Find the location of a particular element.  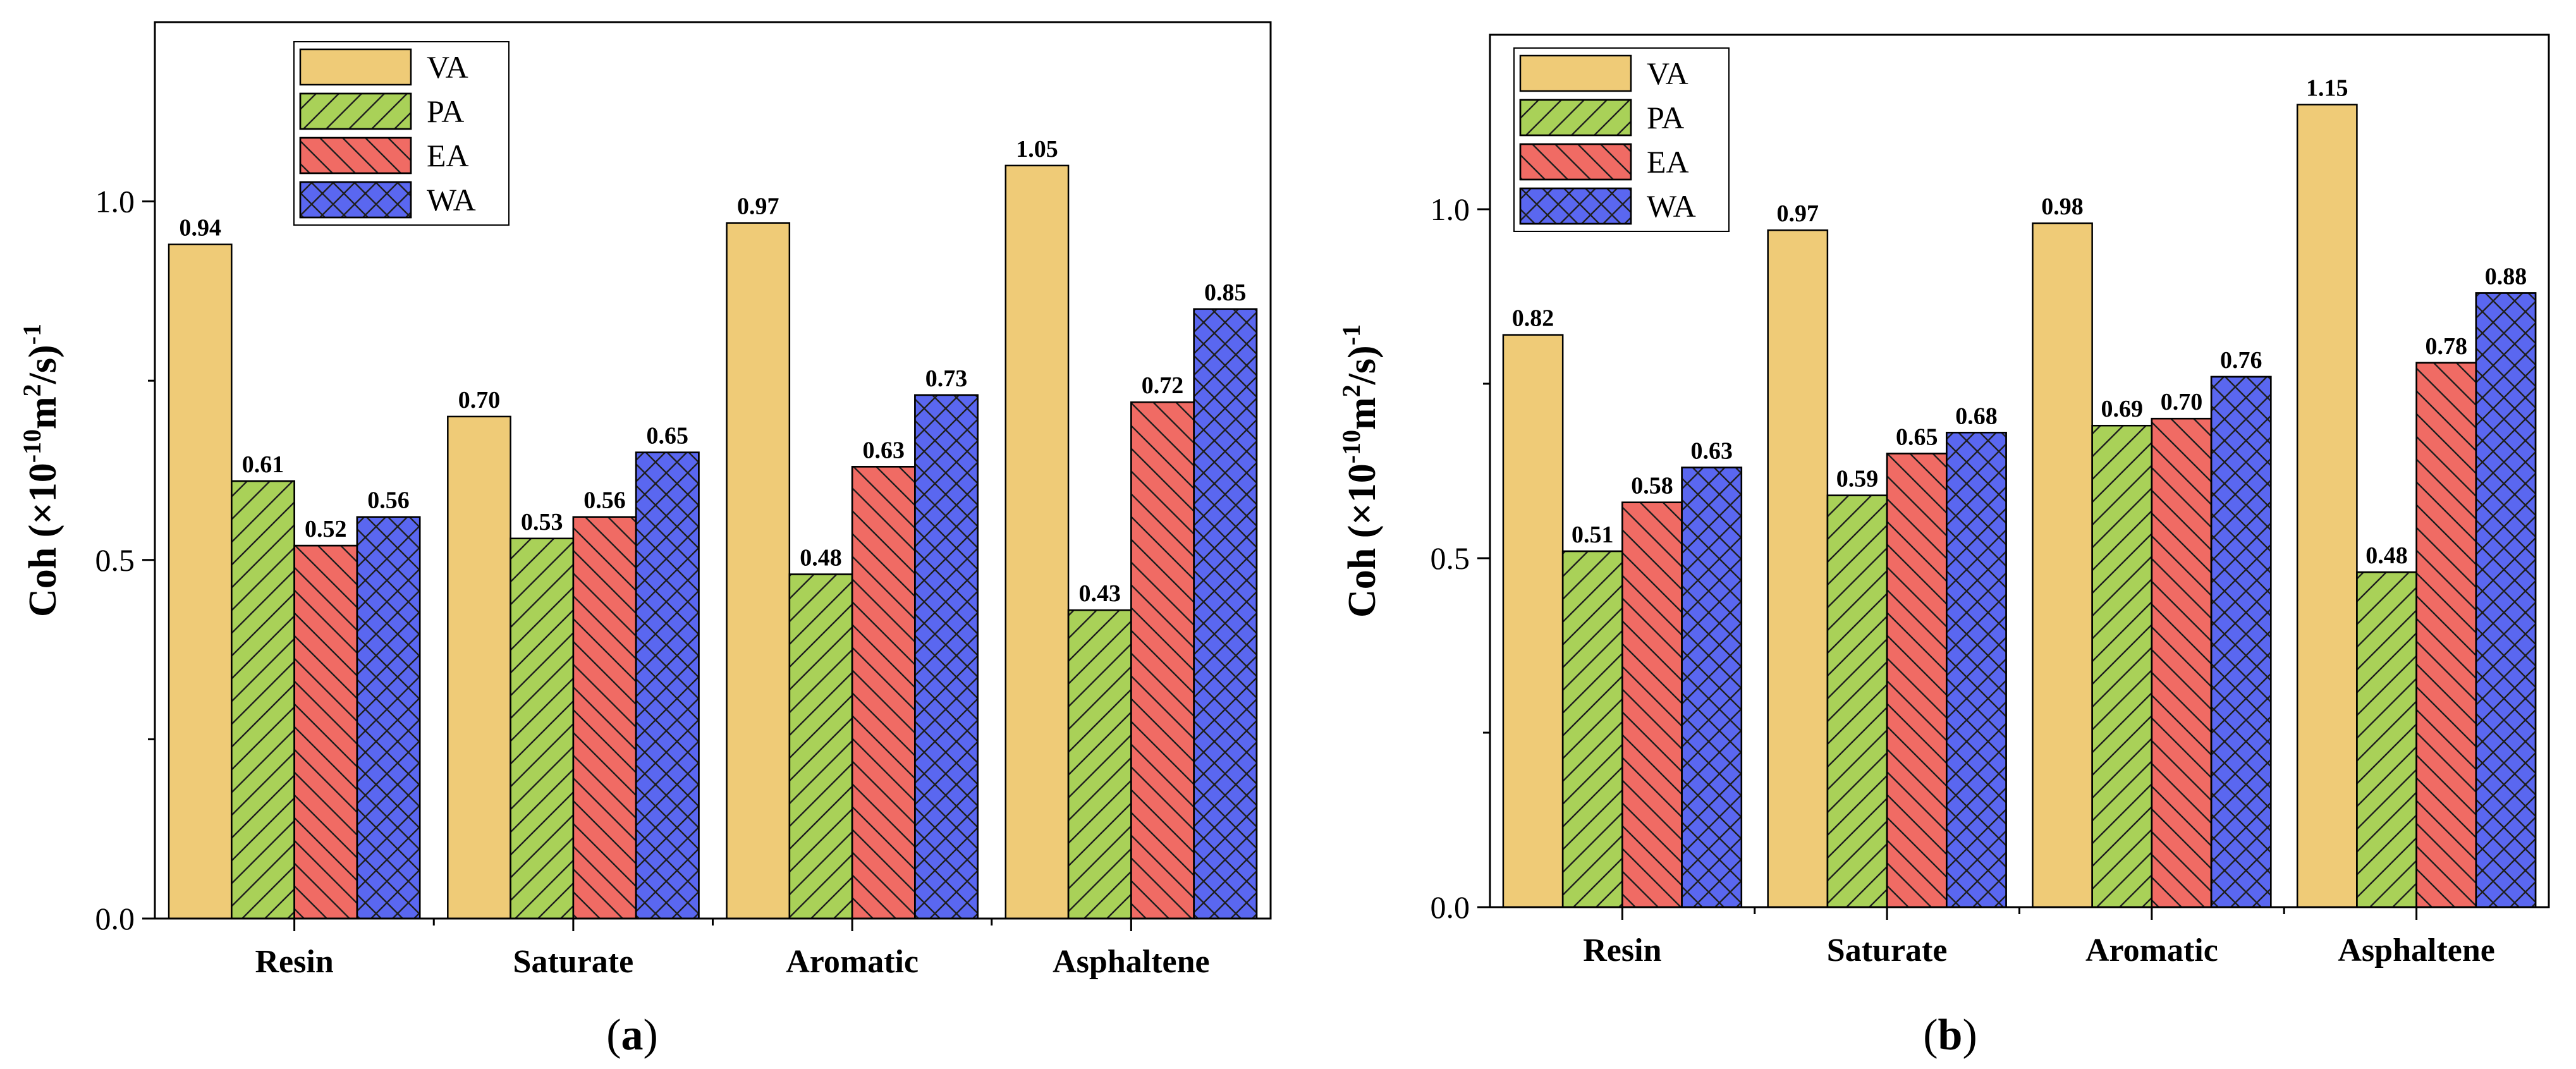

data-label: 0.68 is located at coordinates (1976, 416).